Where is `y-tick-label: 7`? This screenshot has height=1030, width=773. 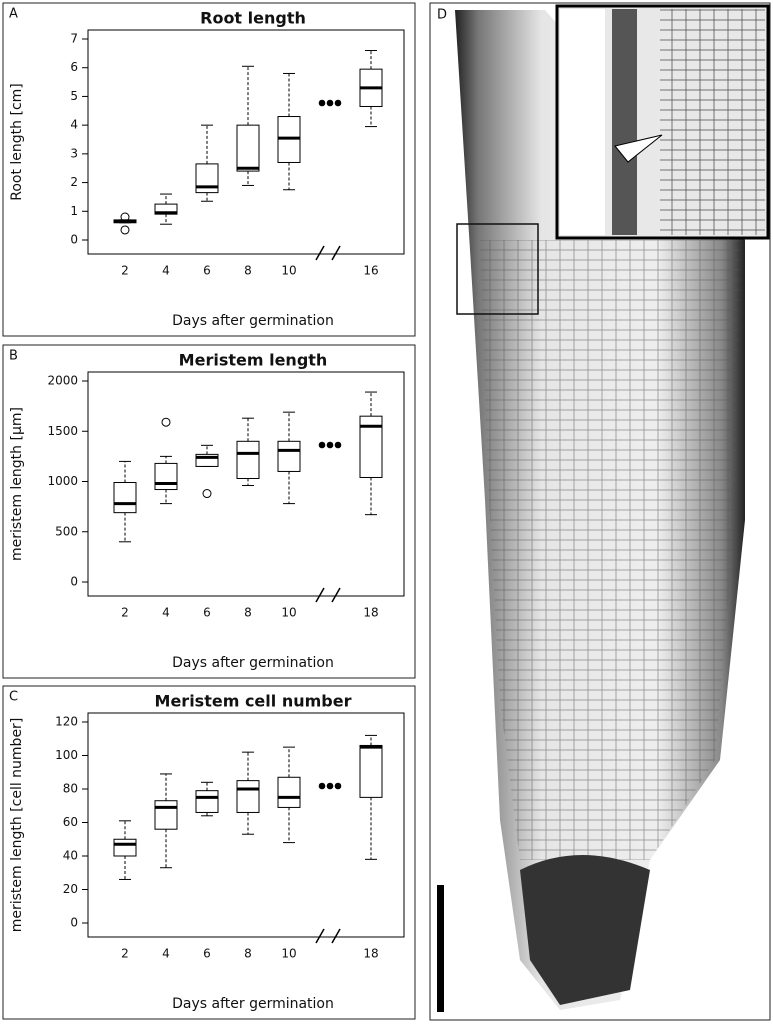 y-tick-label: 7 is located at coordinates (74, 39).